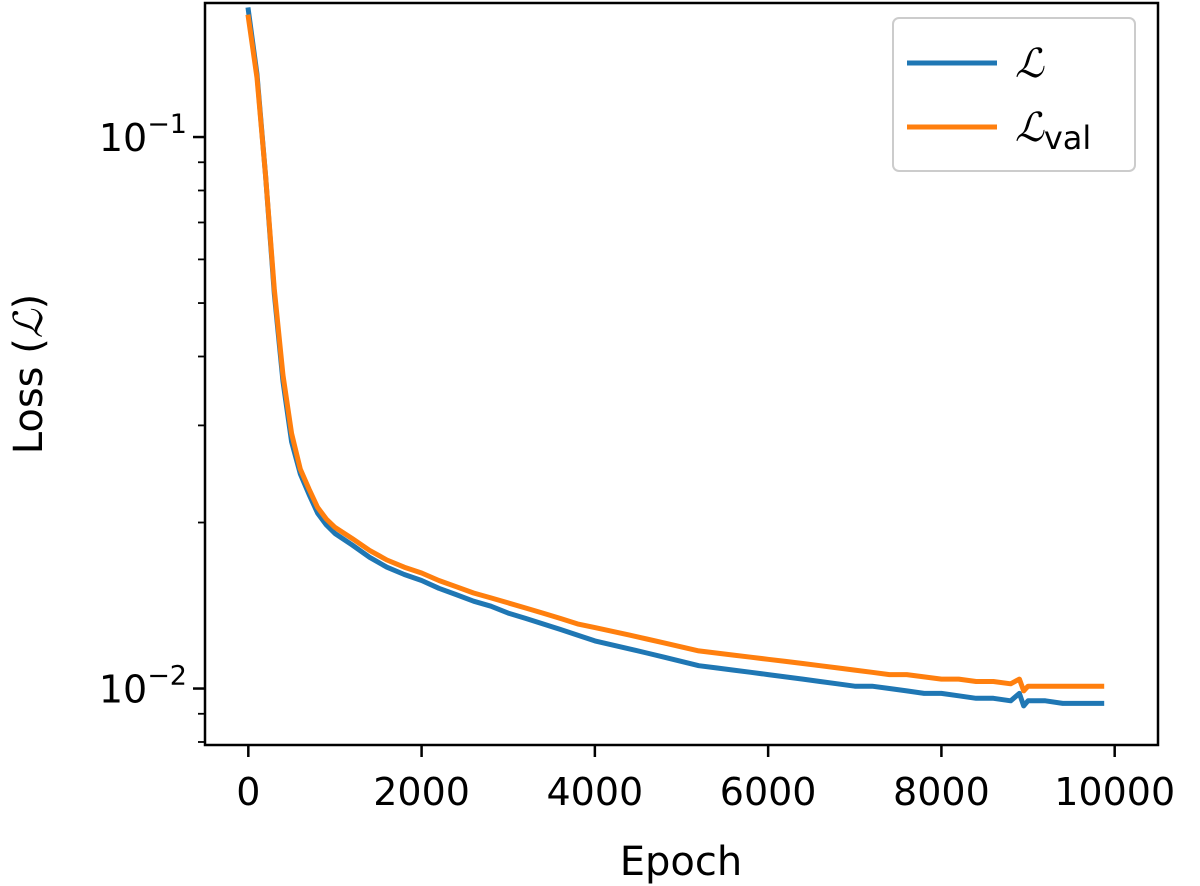 The image size is (1200, 886). What do you see at coordinates (1114, 792) in the screenshot?
I see `x-tick-label: 10000` at bounding box center [1114, 792].